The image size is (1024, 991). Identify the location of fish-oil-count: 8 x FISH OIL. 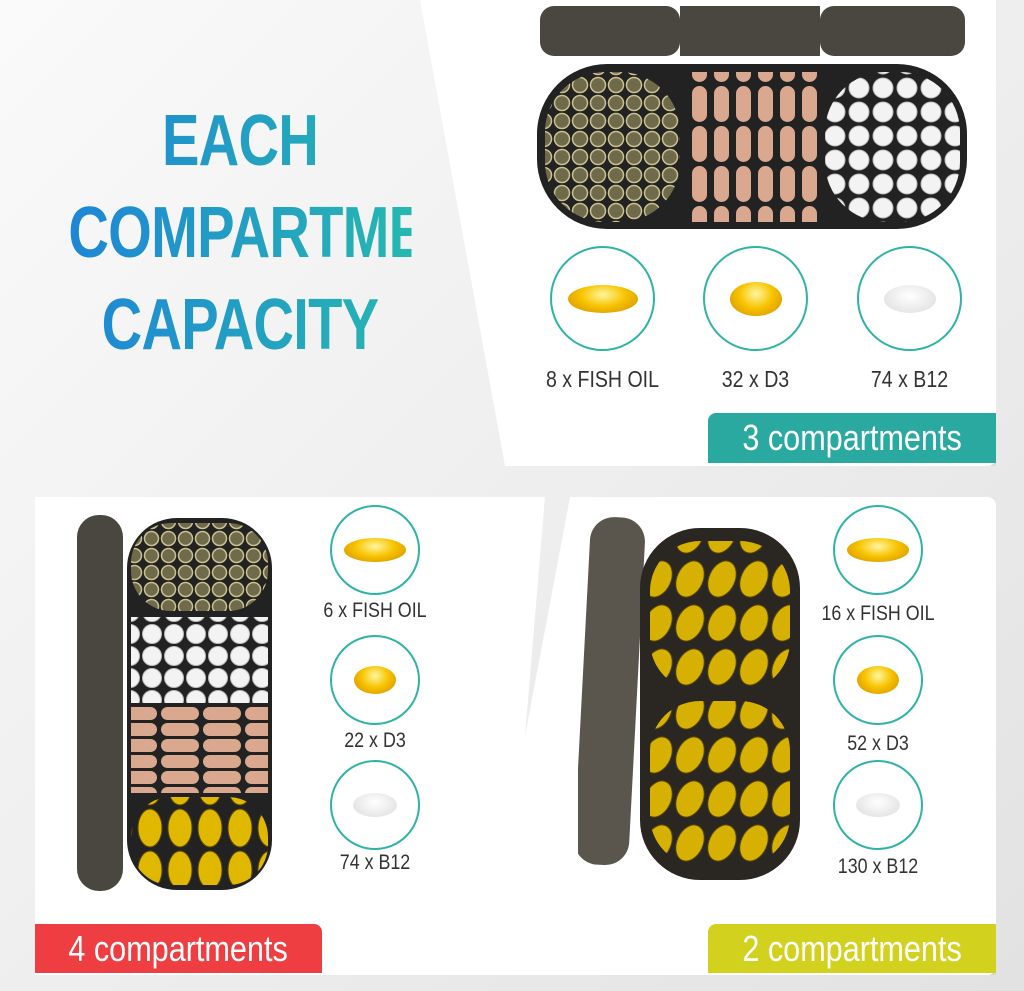
(602, 379).